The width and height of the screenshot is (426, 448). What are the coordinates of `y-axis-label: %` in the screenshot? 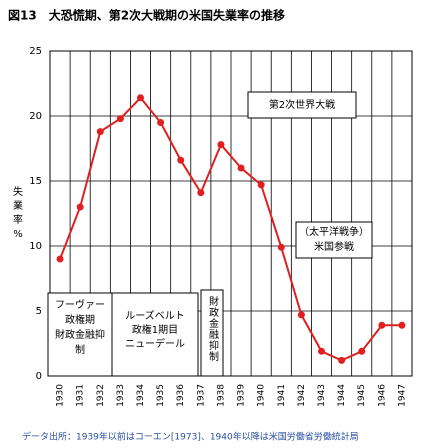 It's located at (18, 234).